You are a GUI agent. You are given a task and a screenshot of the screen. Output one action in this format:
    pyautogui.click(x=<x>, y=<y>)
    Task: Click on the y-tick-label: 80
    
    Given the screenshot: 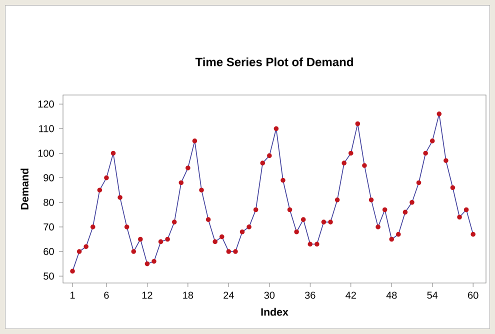 What is the action you would take?
    pyautogui.click(x=49, y=202)
    